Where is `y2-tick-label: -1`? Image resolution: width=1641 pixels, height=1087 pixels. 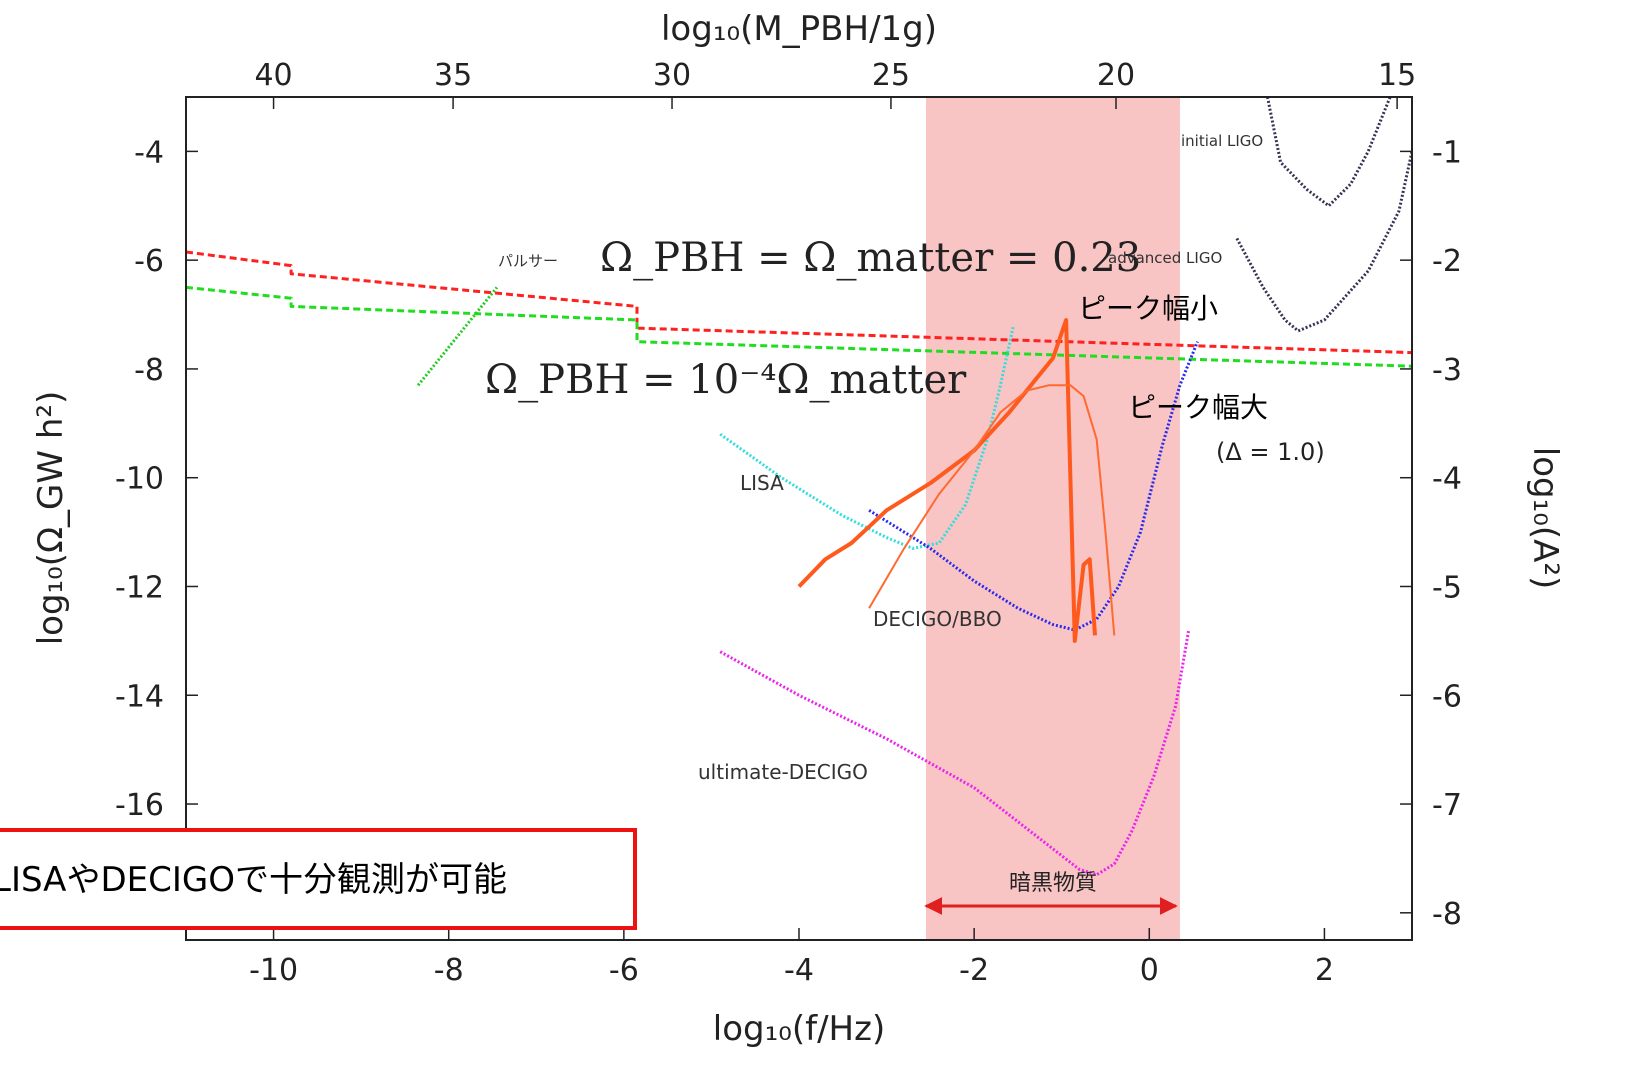 y2-tick-label: -1 is located at coordinates (1447, 152).